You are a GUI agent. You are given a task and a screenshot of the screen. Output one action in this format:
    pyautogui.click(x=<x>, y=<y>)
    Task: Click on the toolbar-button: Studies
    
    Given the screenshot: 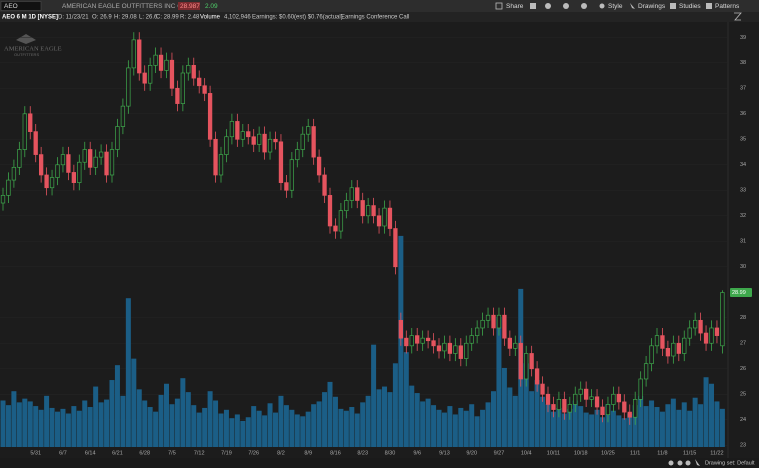 What is the action you would take?
    pyautogui.click(x=690, y=6)
    